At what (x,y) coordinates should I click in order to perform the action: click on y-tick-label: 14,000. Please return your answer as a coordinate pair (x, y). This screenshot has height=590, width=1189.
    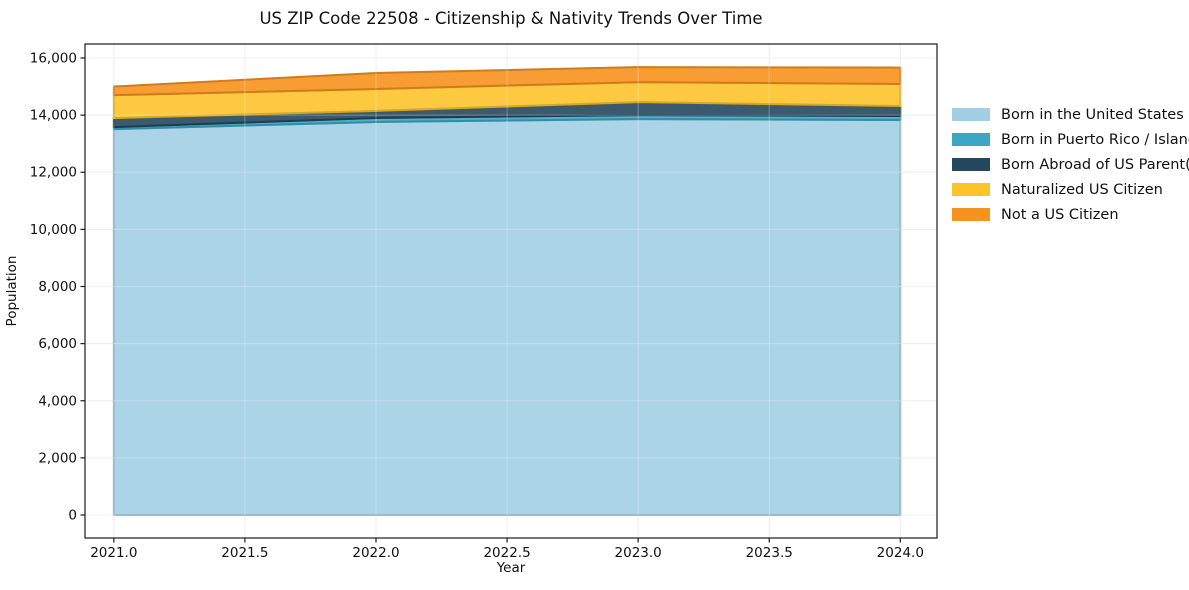
    Looking at the image, I should click on (53, 116).